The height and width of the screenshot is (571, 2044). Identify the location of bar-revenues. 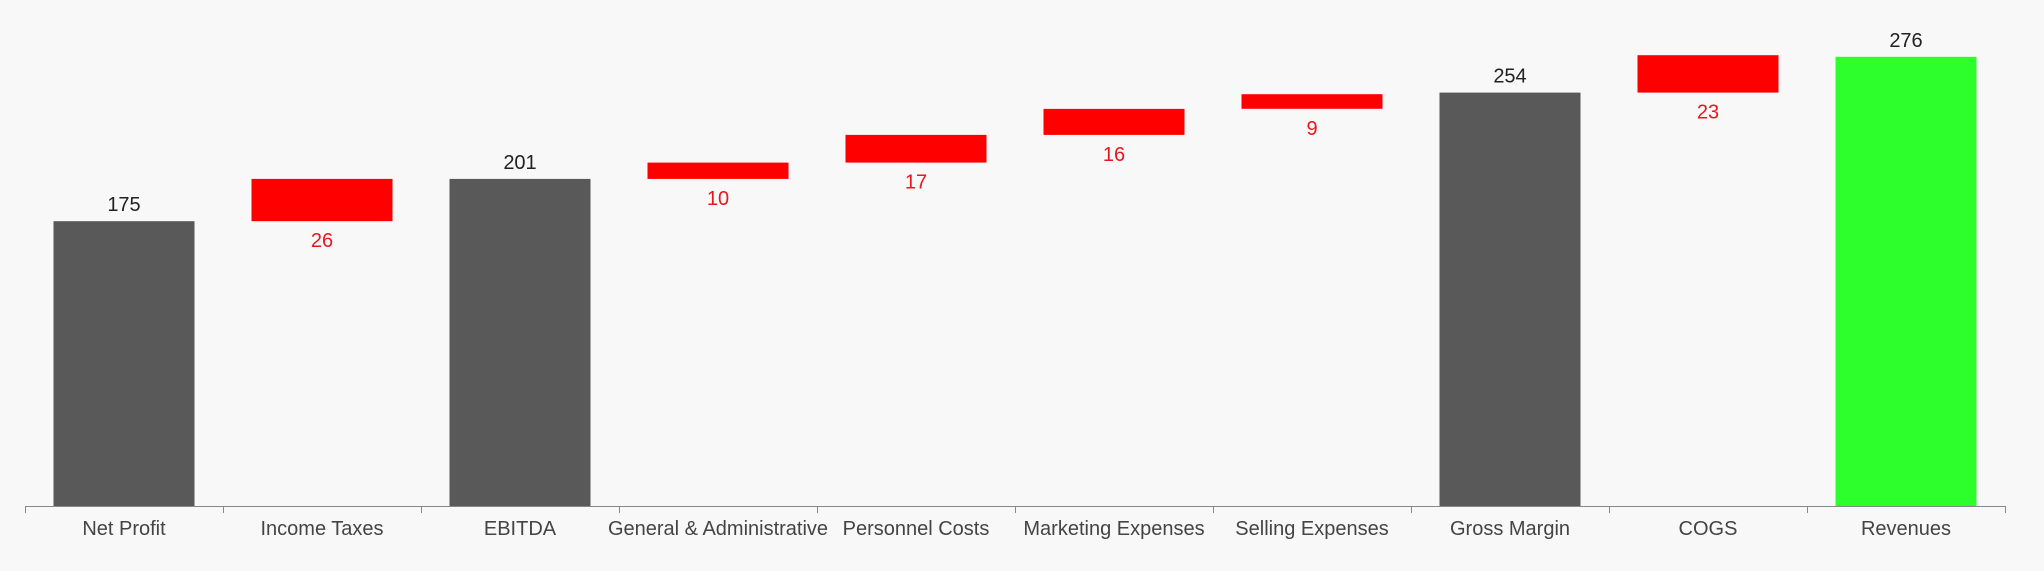
(1906, 281).